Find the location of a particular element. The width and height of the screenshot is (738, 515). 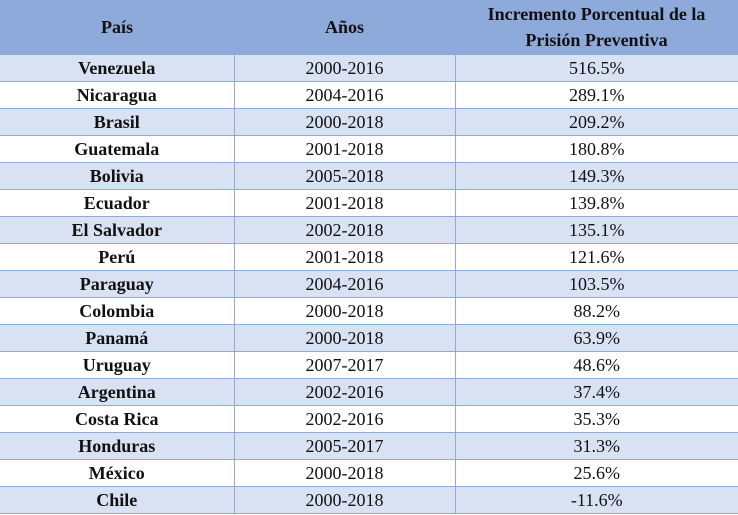

increase-cell: -11.6% is located at coordinates (596, 499).